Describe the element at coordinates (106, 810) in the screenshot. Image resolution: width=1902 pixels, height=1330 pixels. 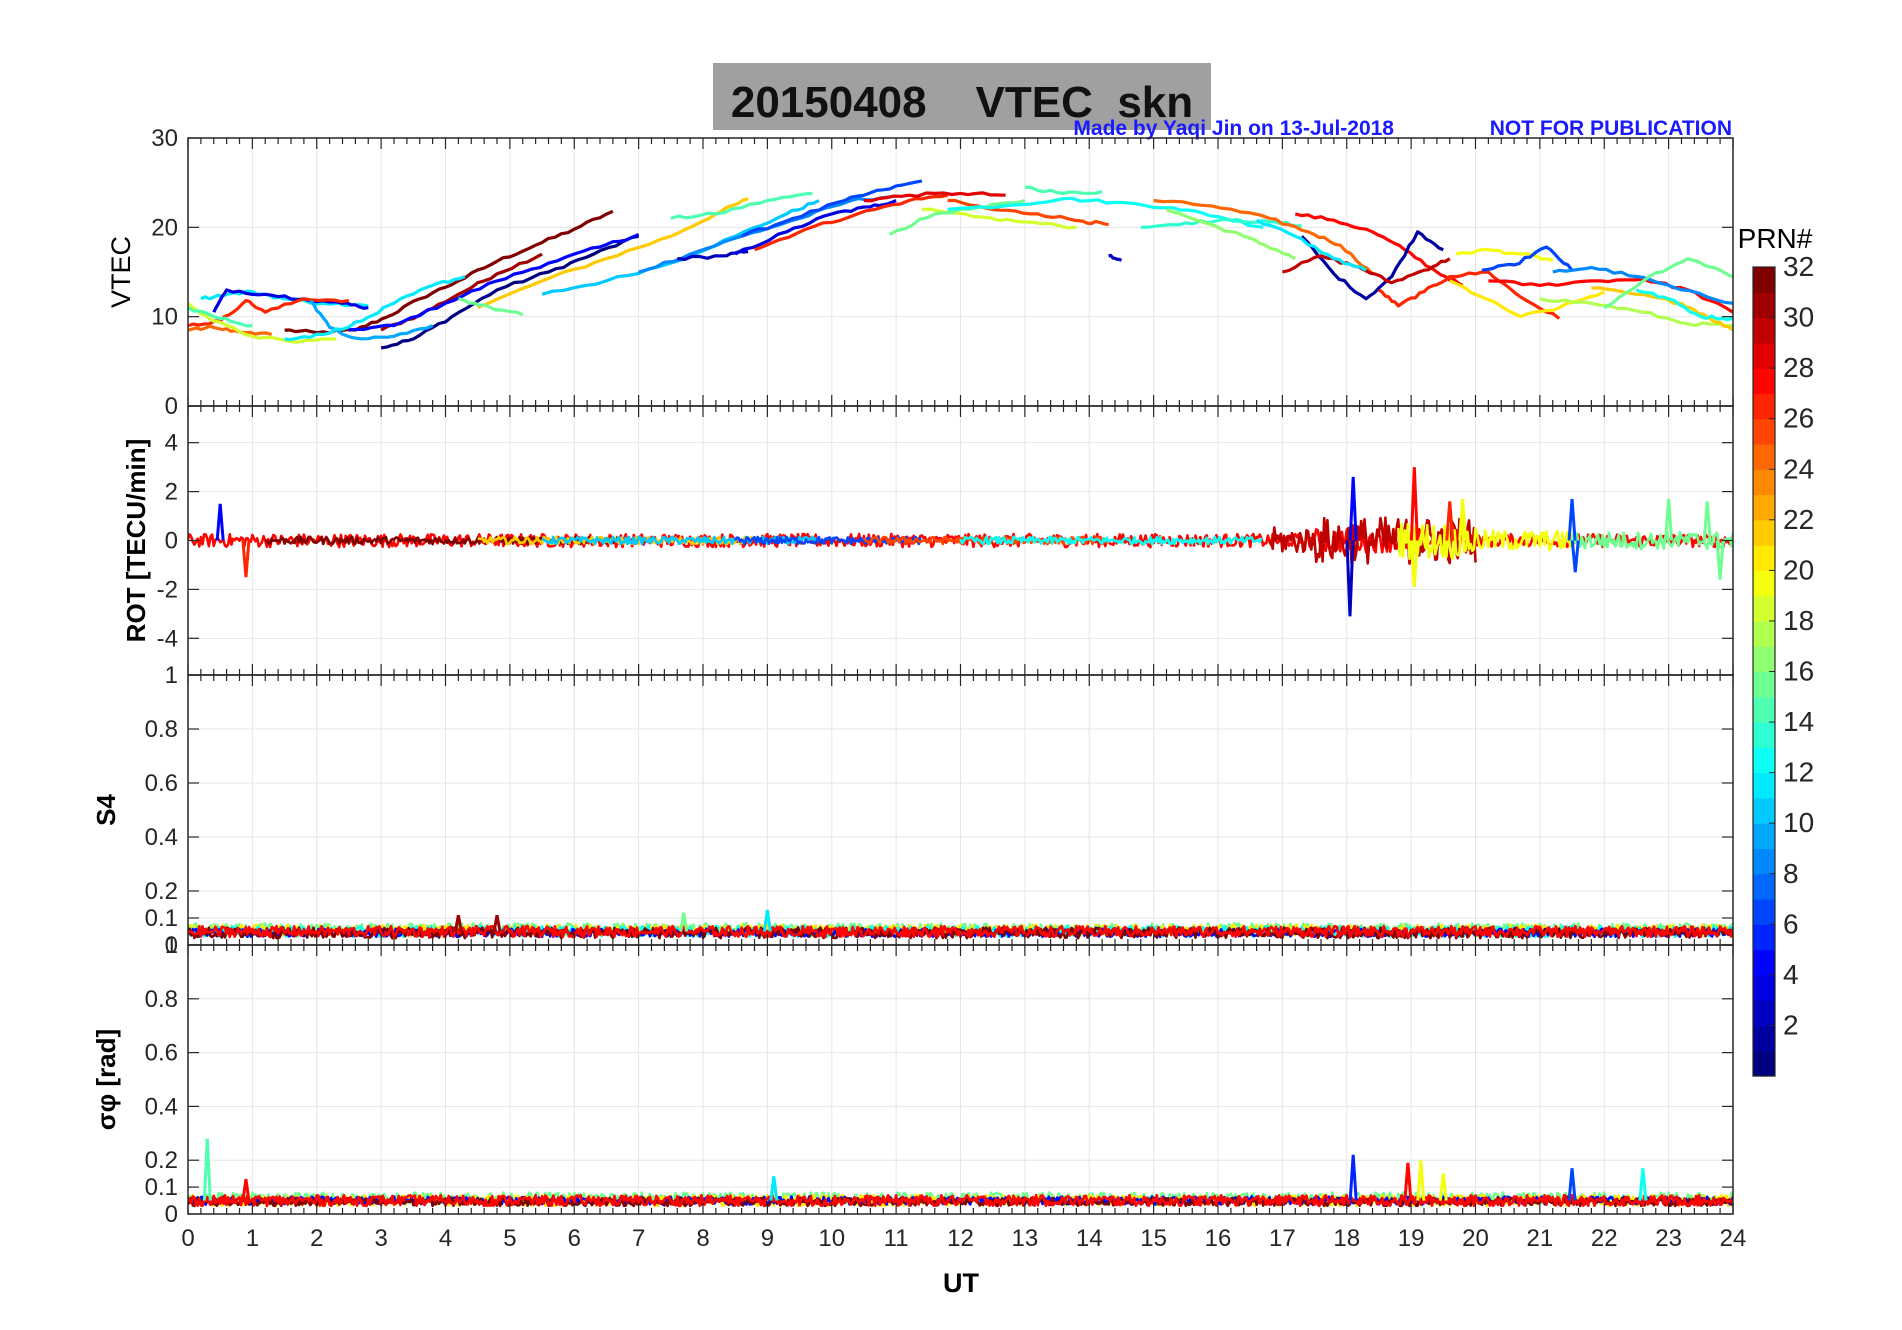
I see `y-axis-label-s4: S4` at that location.